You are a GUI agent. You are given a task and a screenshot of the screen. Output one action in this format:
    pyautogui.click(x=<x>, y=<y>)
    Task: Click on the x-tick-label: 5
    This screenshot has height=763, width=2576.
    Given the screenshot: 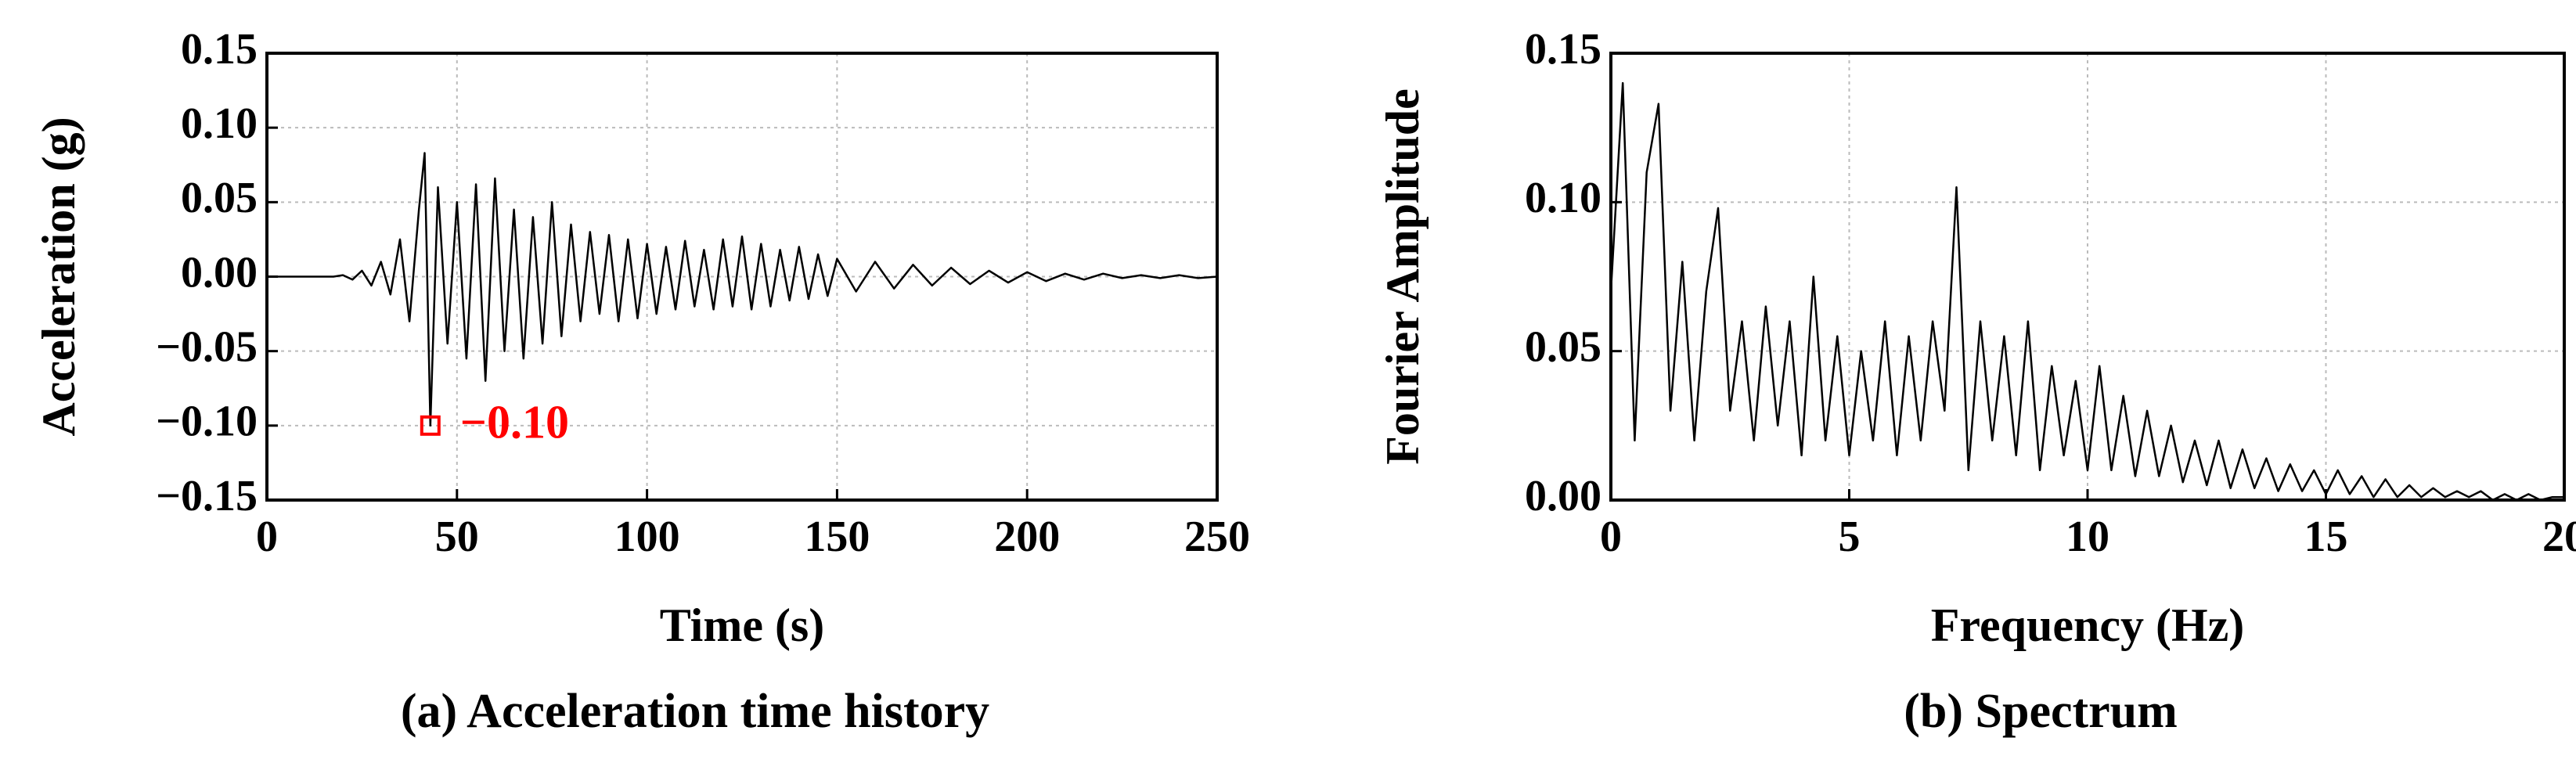 What is the action you would take?
    pyautogui.click(x=1850, y=537)
    